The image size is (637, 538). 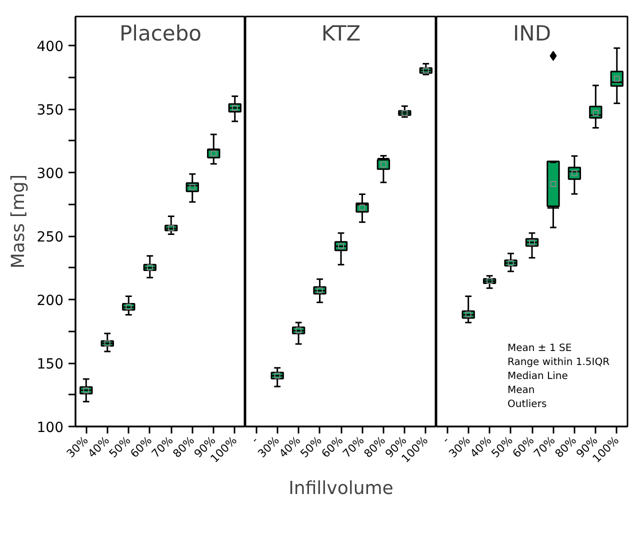 What do you see at coordinates (540, 348) in the screenshot?
I see `annotation: Mean ± 1 SE` at bounding box center [540, 348].